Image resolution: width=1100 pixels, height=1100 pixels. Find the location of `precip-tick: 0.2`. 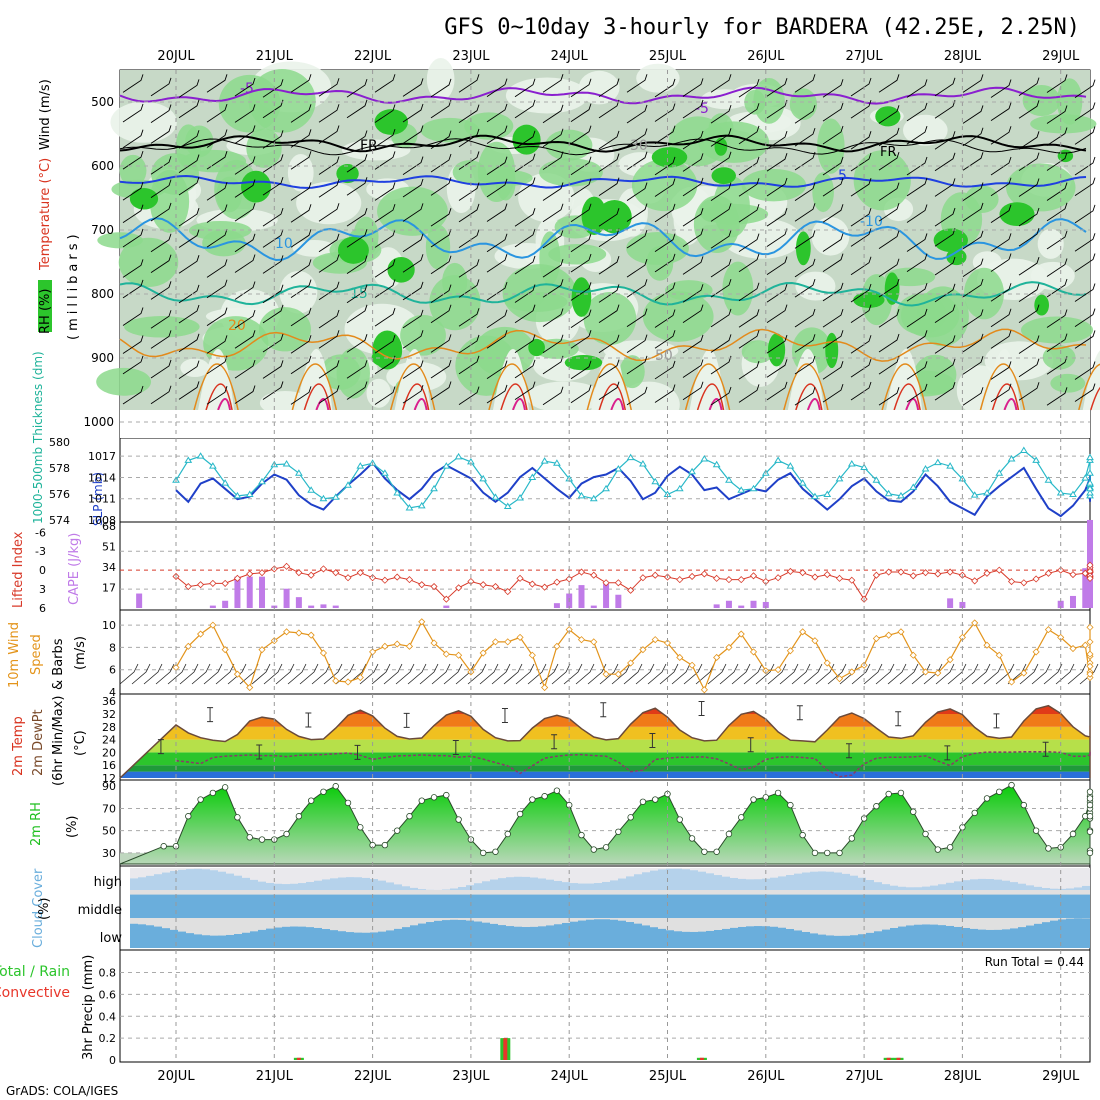

precip-tick: 0.2 is located at coordinates (108, 1038).